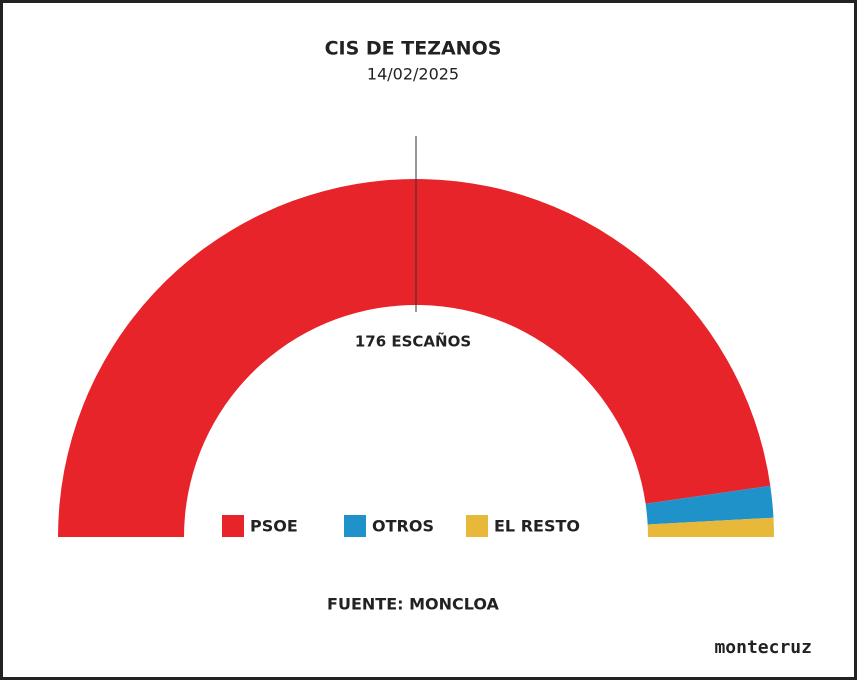  What do you see at coordinates (413, 341) in the screenshot?
I see `annotation: 176 ESCAÑOS` at bounding box center [413, 341].